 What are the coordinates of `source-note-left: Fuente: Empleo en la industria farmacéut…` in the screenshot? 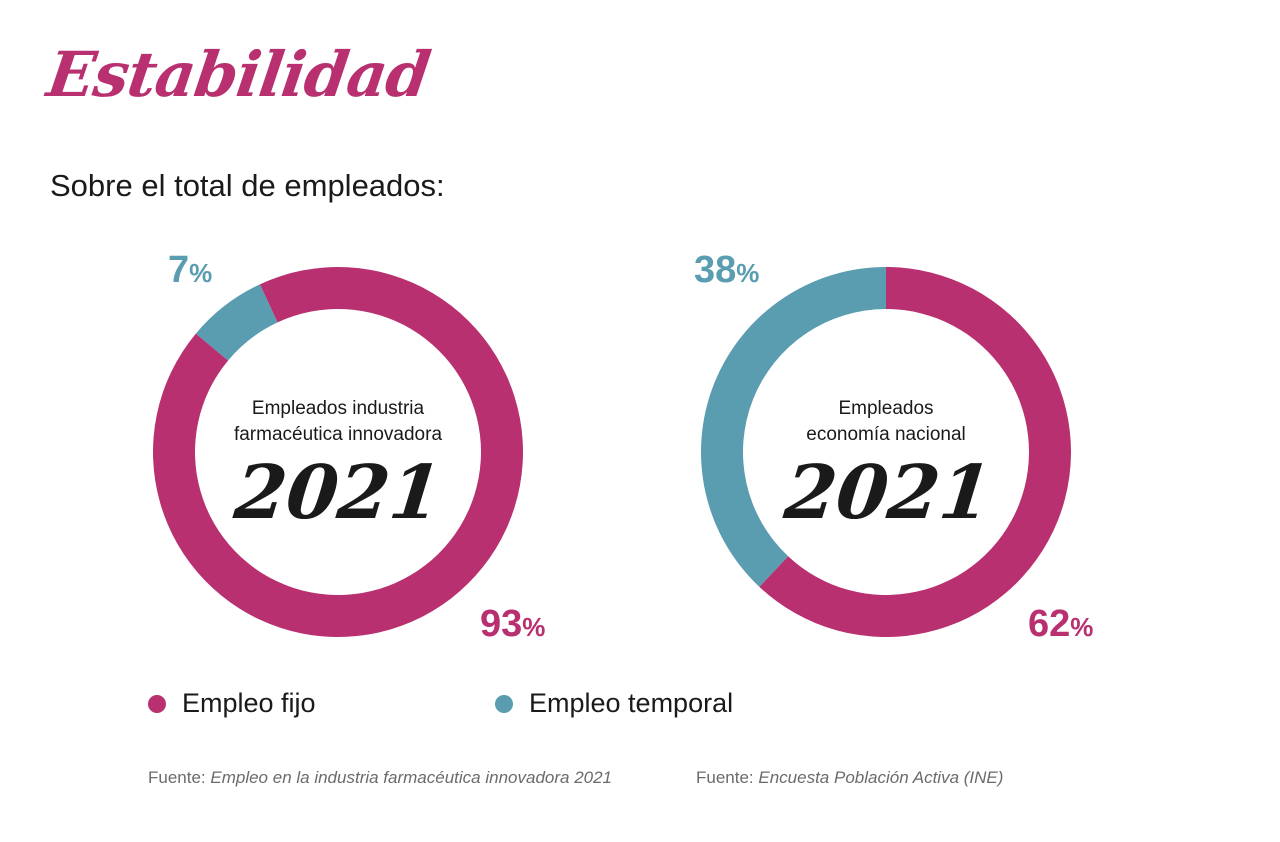 It's located at (380, 778).